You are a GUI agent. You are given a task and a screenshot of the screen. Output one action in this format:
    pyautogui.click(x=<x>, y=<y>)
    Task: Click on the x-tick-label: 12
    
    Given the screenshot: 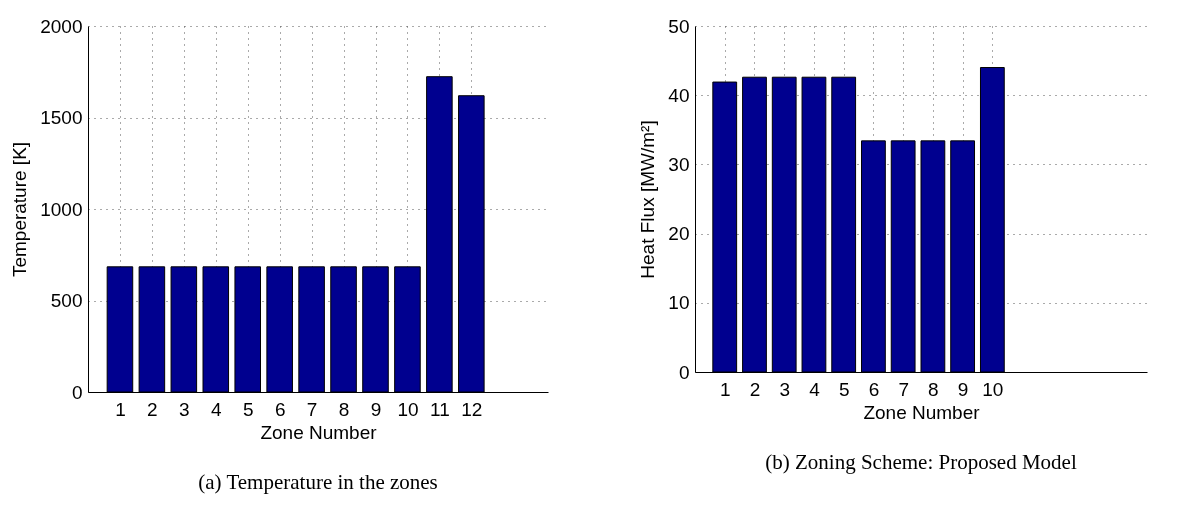 What is the action you would take?
    pyautogui.click(x=472, y=409)
    